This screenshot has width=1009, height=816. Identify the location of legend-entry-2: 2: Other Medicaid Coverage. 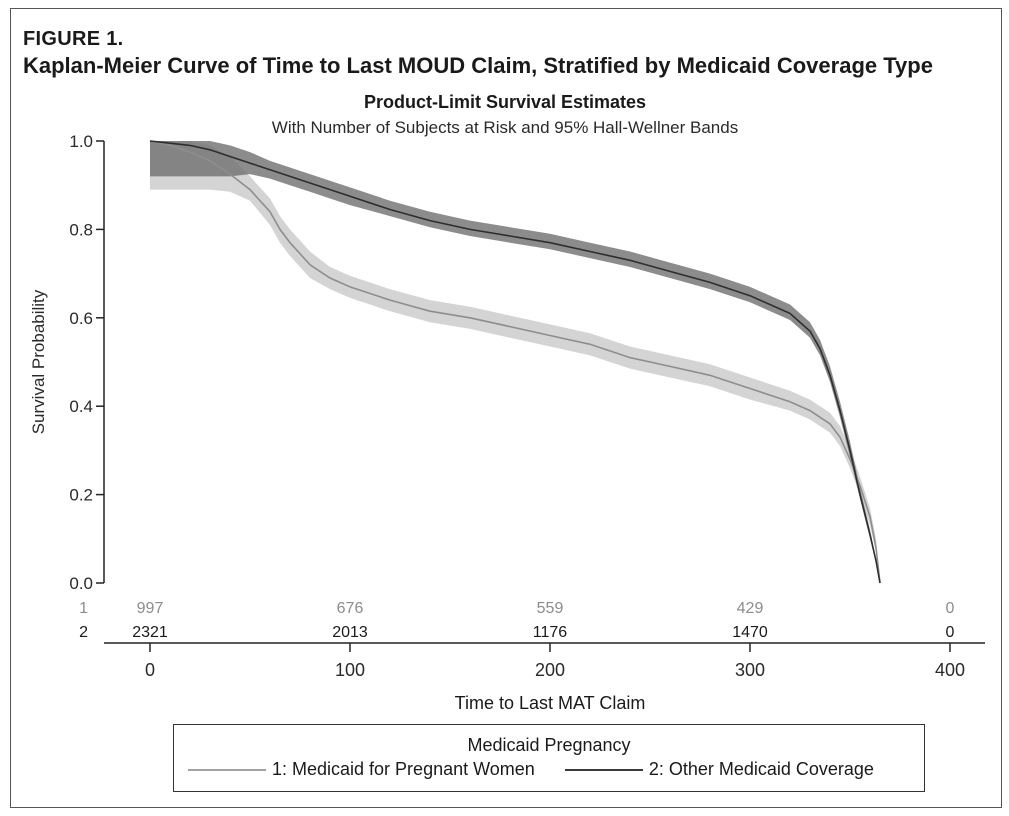
(719, 769).